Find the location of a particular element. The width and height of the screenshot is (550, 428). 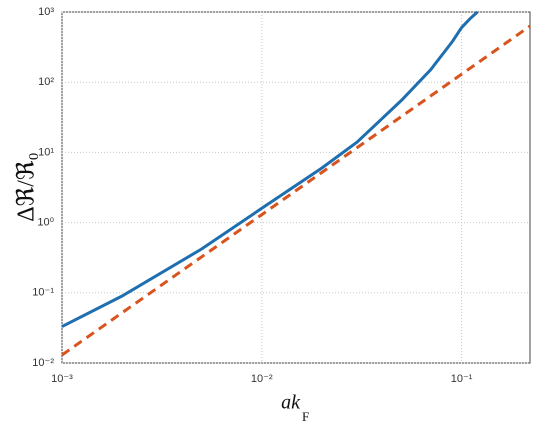

x-tick-label: 10⁻² is located at coordinates (262, 379).